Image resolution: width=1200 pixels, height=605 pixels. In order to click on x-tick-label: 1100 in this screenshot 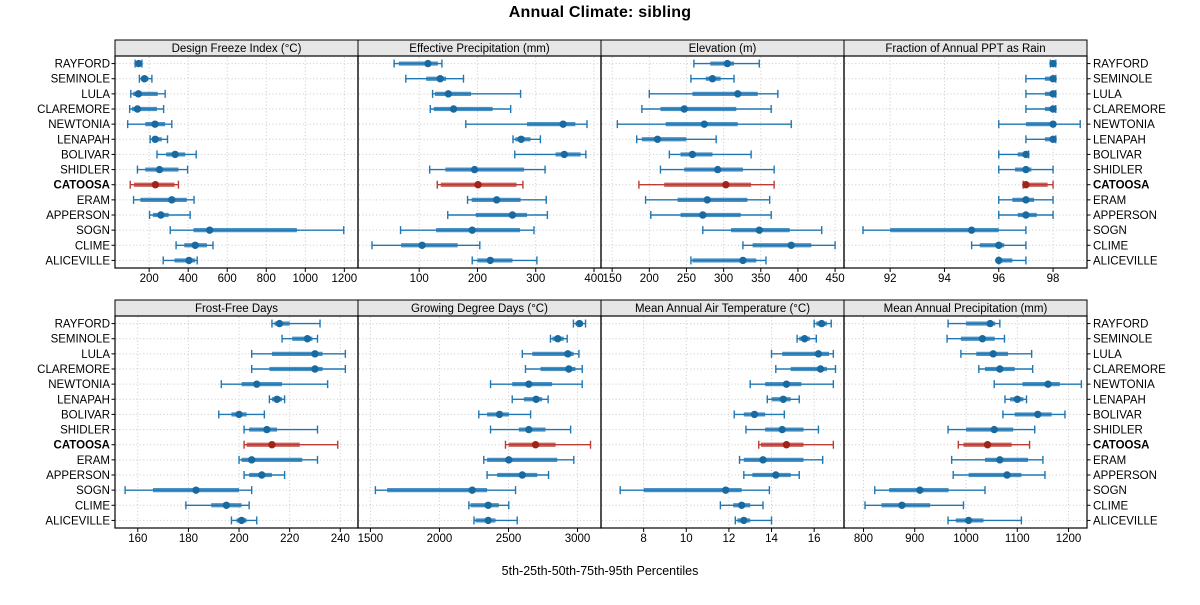, I will do `click(1017, 539)`.